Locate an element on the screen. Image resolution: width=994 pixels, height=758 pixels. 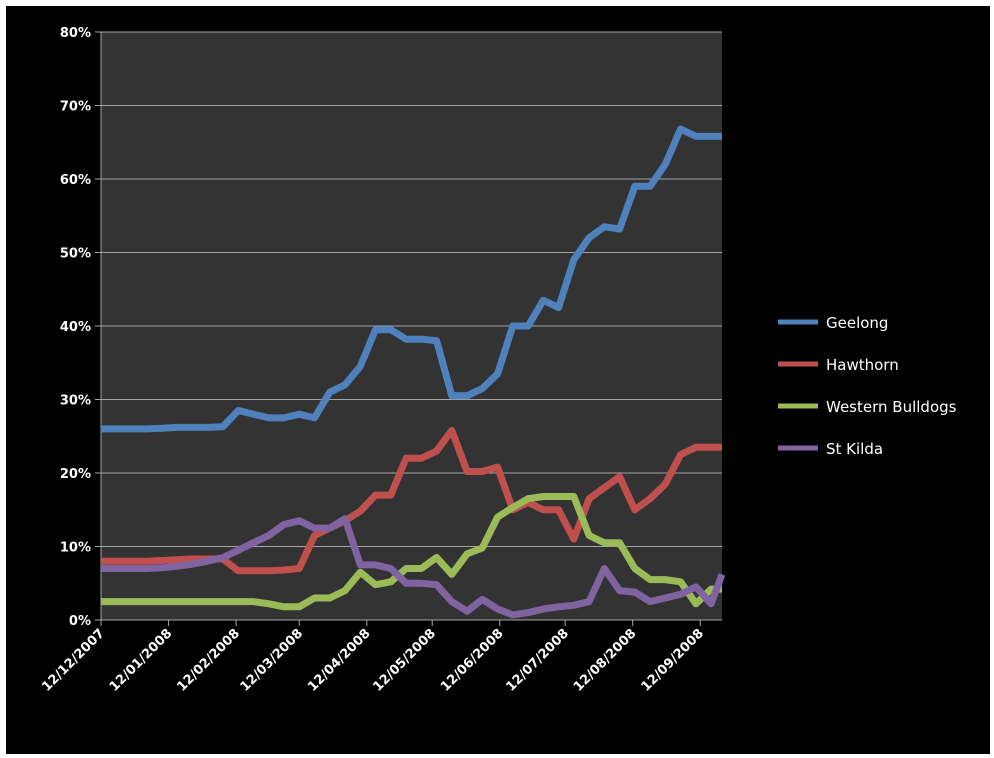
y-tick-label: 50% is located at coordinates (75, 254).